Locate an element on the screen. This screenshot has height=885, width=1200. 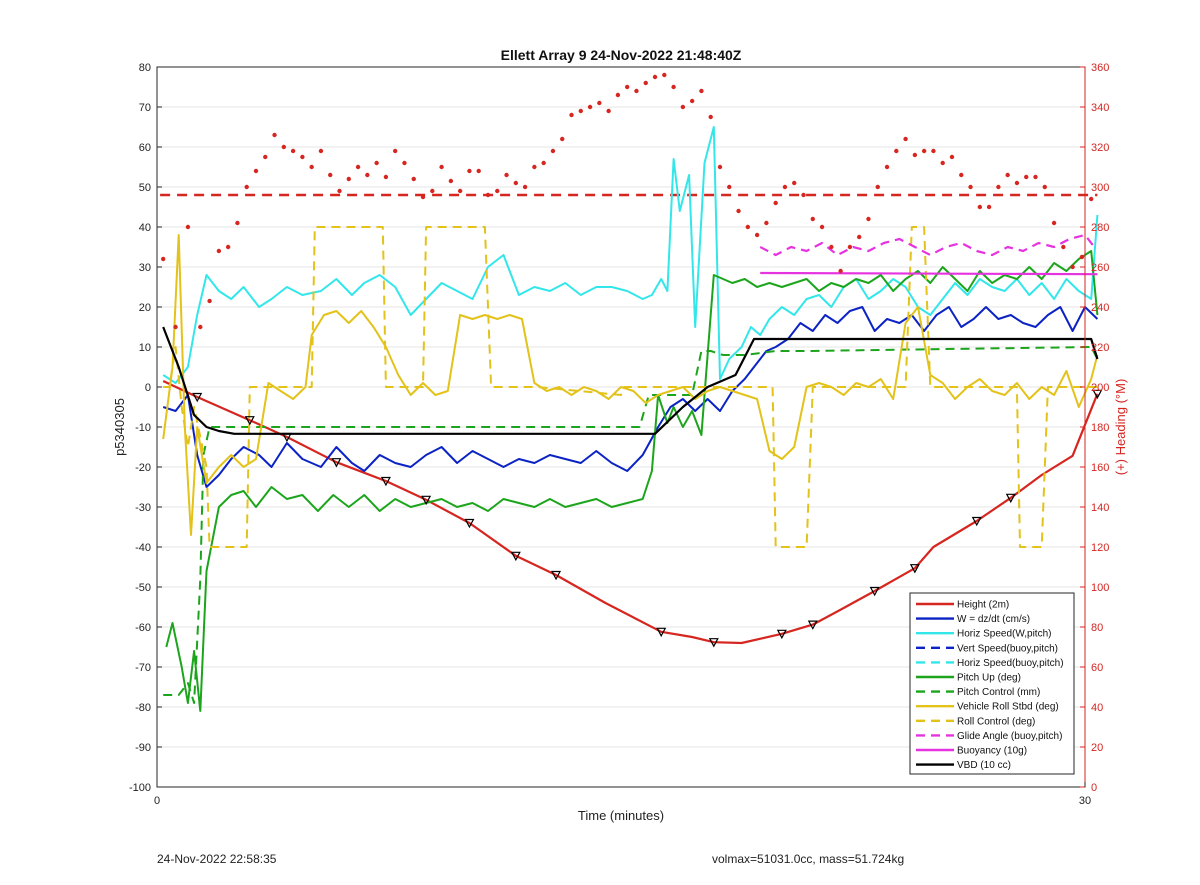
ytick-label: -30 is located at coordinates (143, 508).